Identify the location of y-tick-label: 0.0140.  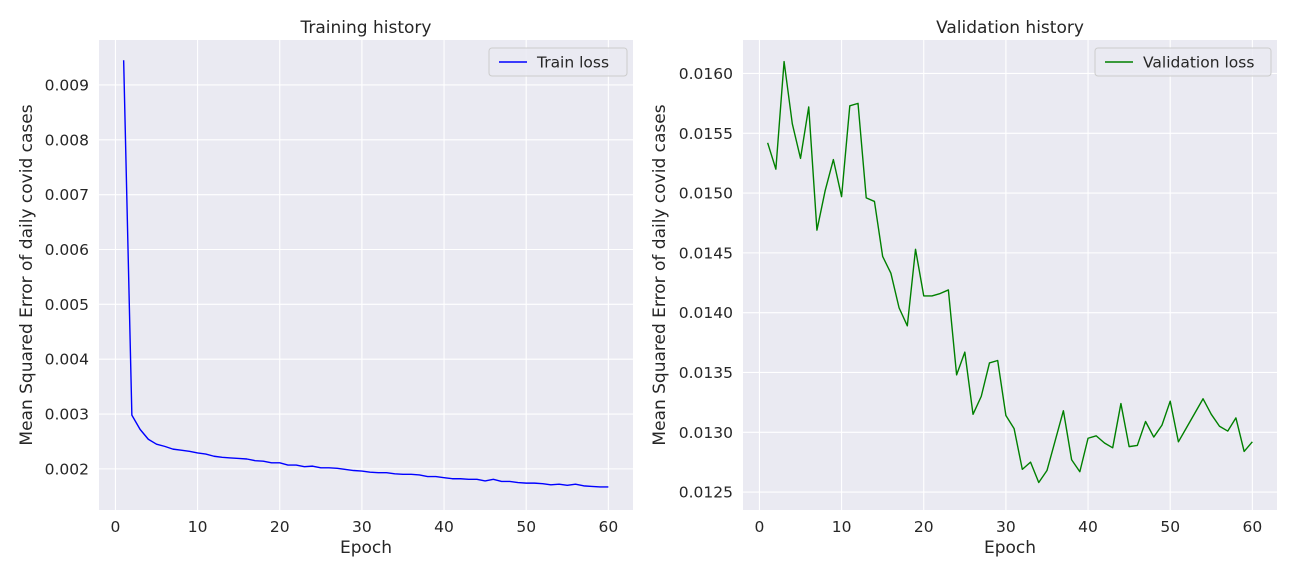
(706, 313).